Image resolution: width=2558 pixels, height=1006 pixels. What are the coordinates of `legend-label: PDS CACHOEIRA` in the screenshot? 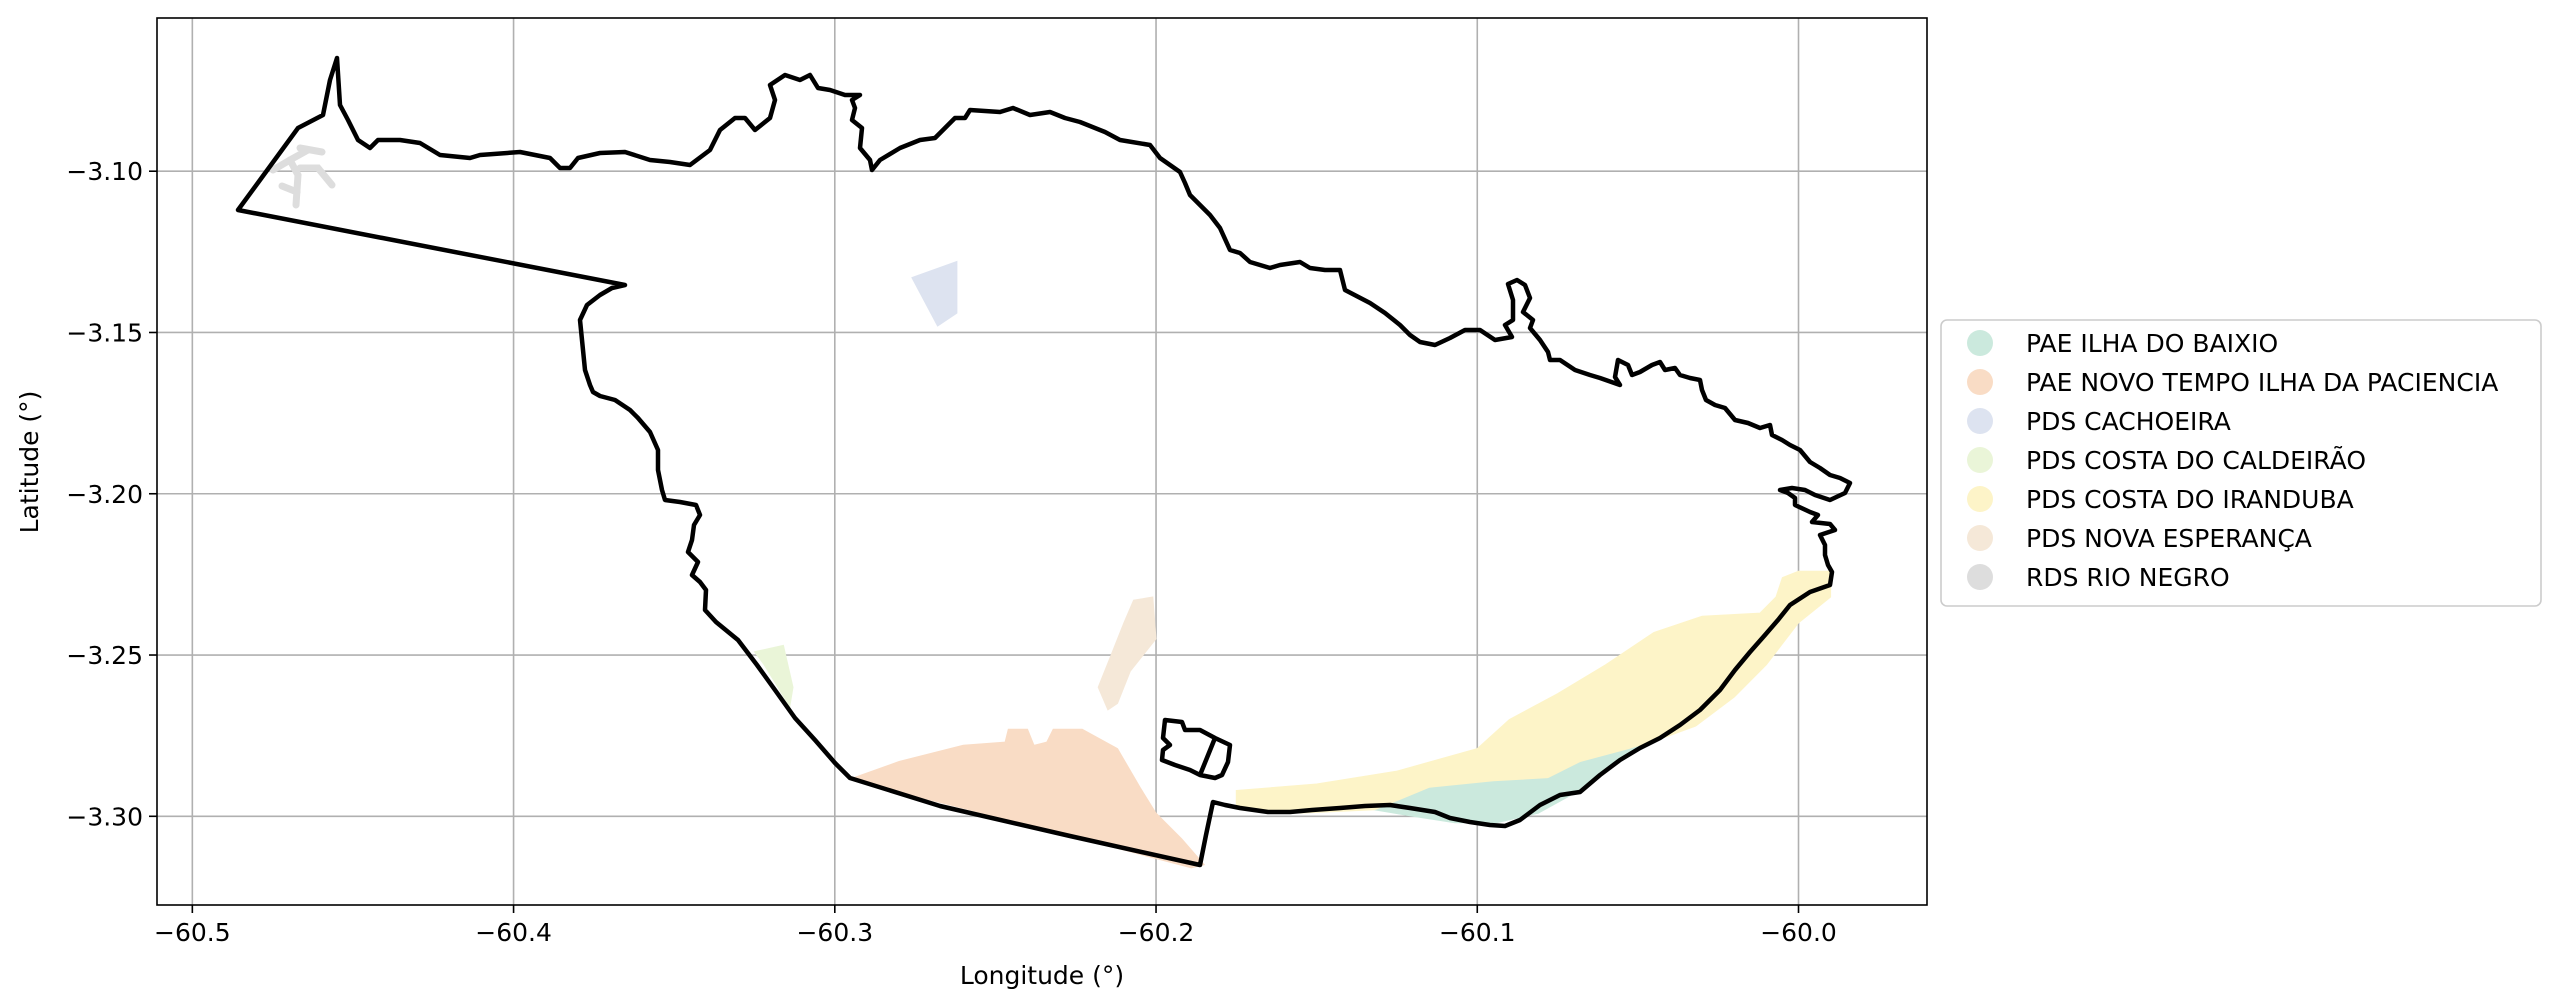 It's located at (2128, 421).